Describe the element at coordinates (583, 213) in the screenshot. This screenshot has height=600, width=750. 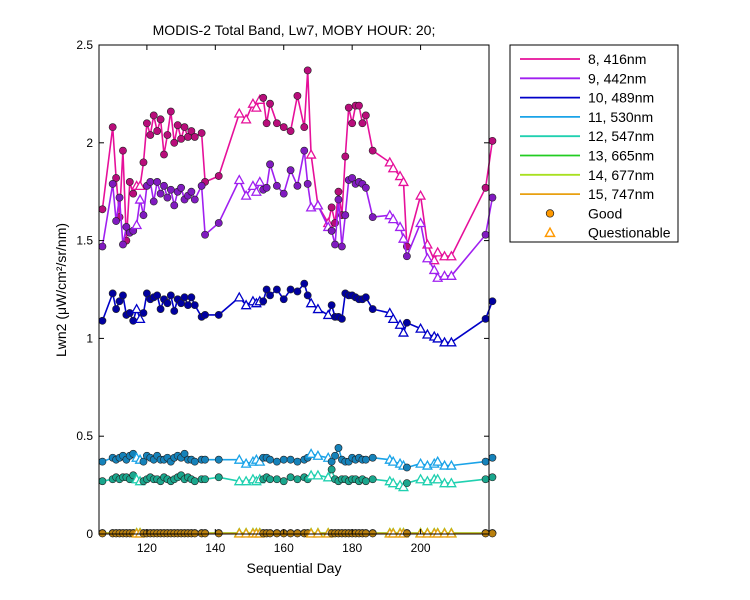
I see `legend-item-good: Good` at that location.